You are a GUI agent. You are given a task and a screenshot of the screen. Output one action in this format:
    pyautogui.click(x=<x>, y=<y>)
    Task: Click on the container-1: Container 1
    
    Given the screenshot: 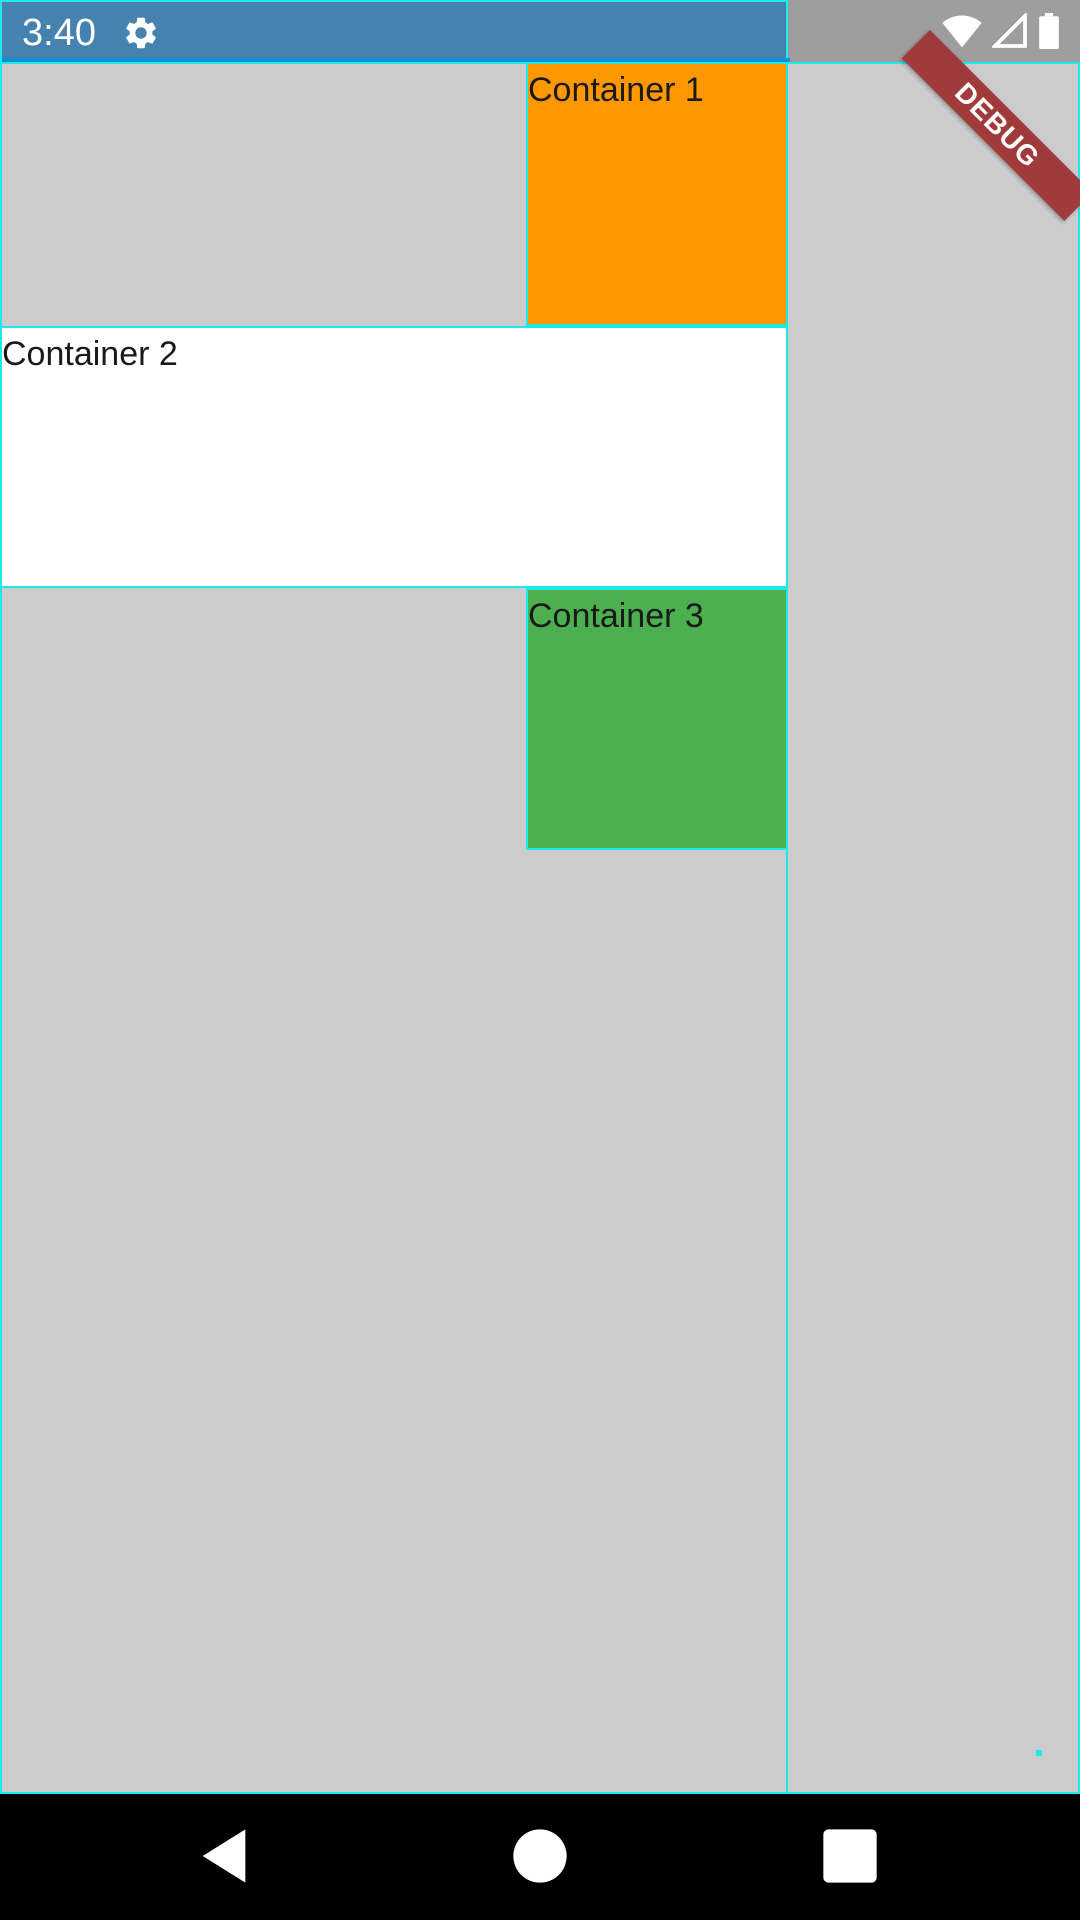 What is the action you would take?
    pyautogui.click(x=657, y=194)
    